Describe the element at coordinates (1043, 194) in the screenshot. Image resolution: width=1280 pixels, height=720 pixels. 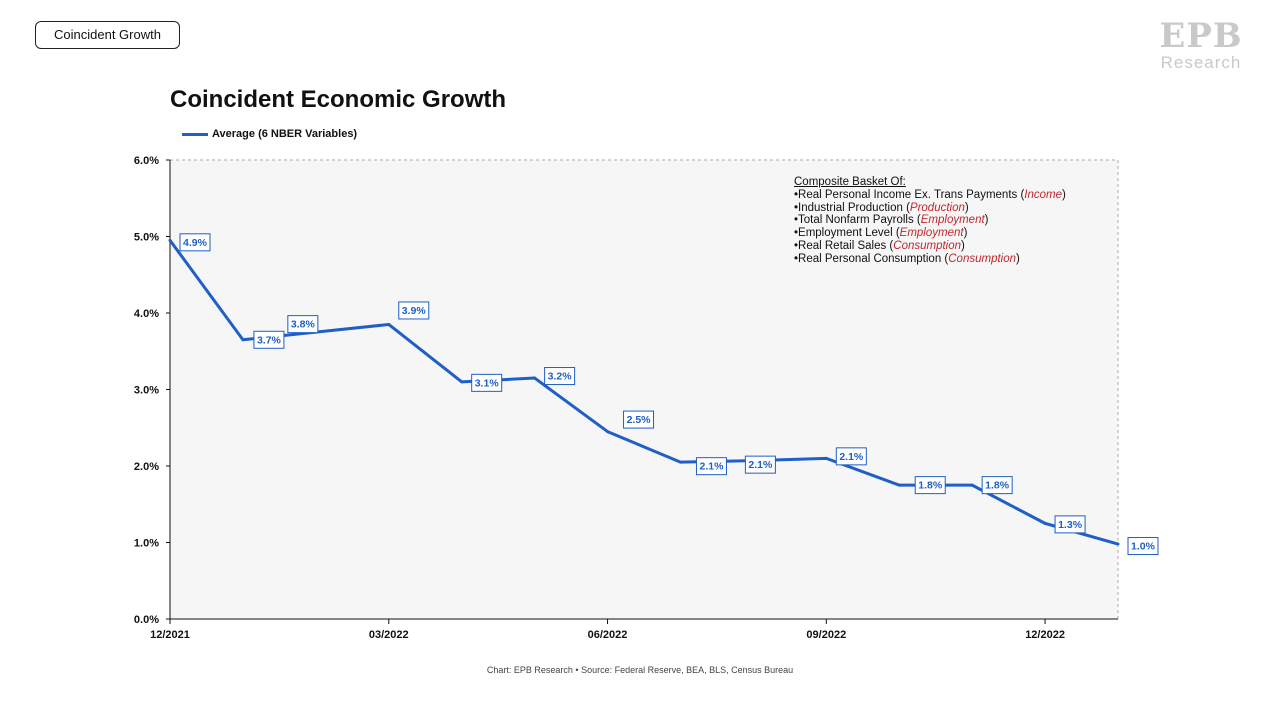
I see `basket-item-category: Income` at that location.